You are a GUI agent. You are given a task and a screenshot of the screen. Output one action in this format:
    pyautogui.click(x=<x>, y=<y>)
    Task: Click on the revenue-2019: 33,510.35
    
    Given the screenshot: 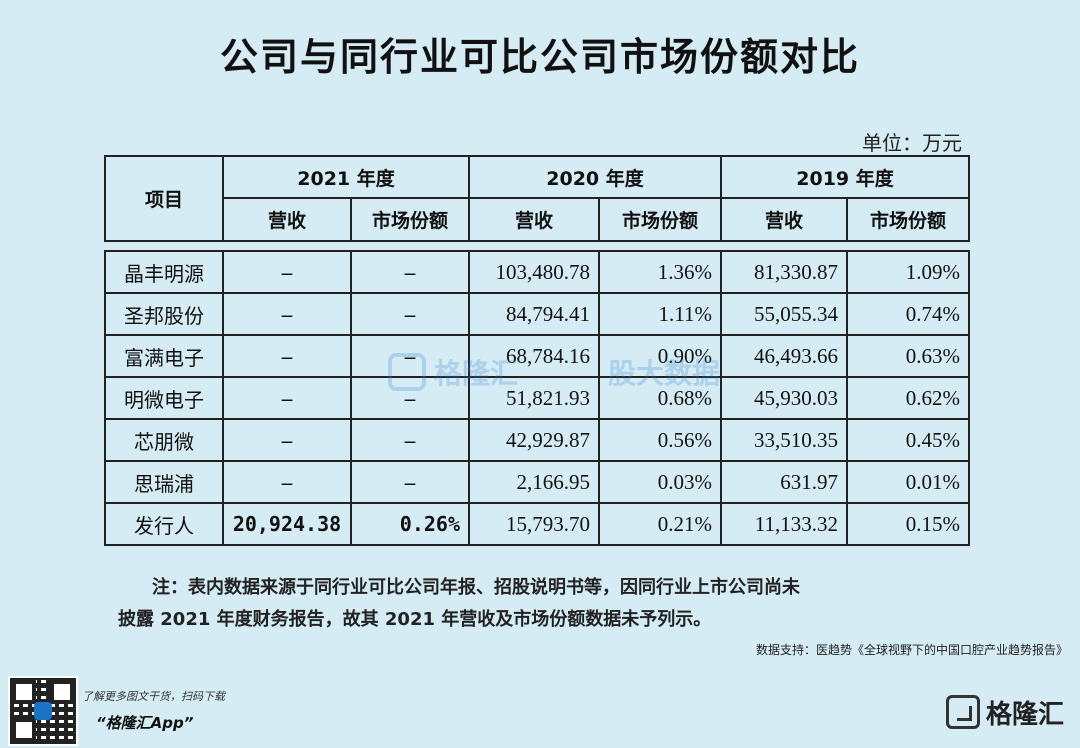 What is the action you would take?
    pyautogui.click(x=784, y=440)
    